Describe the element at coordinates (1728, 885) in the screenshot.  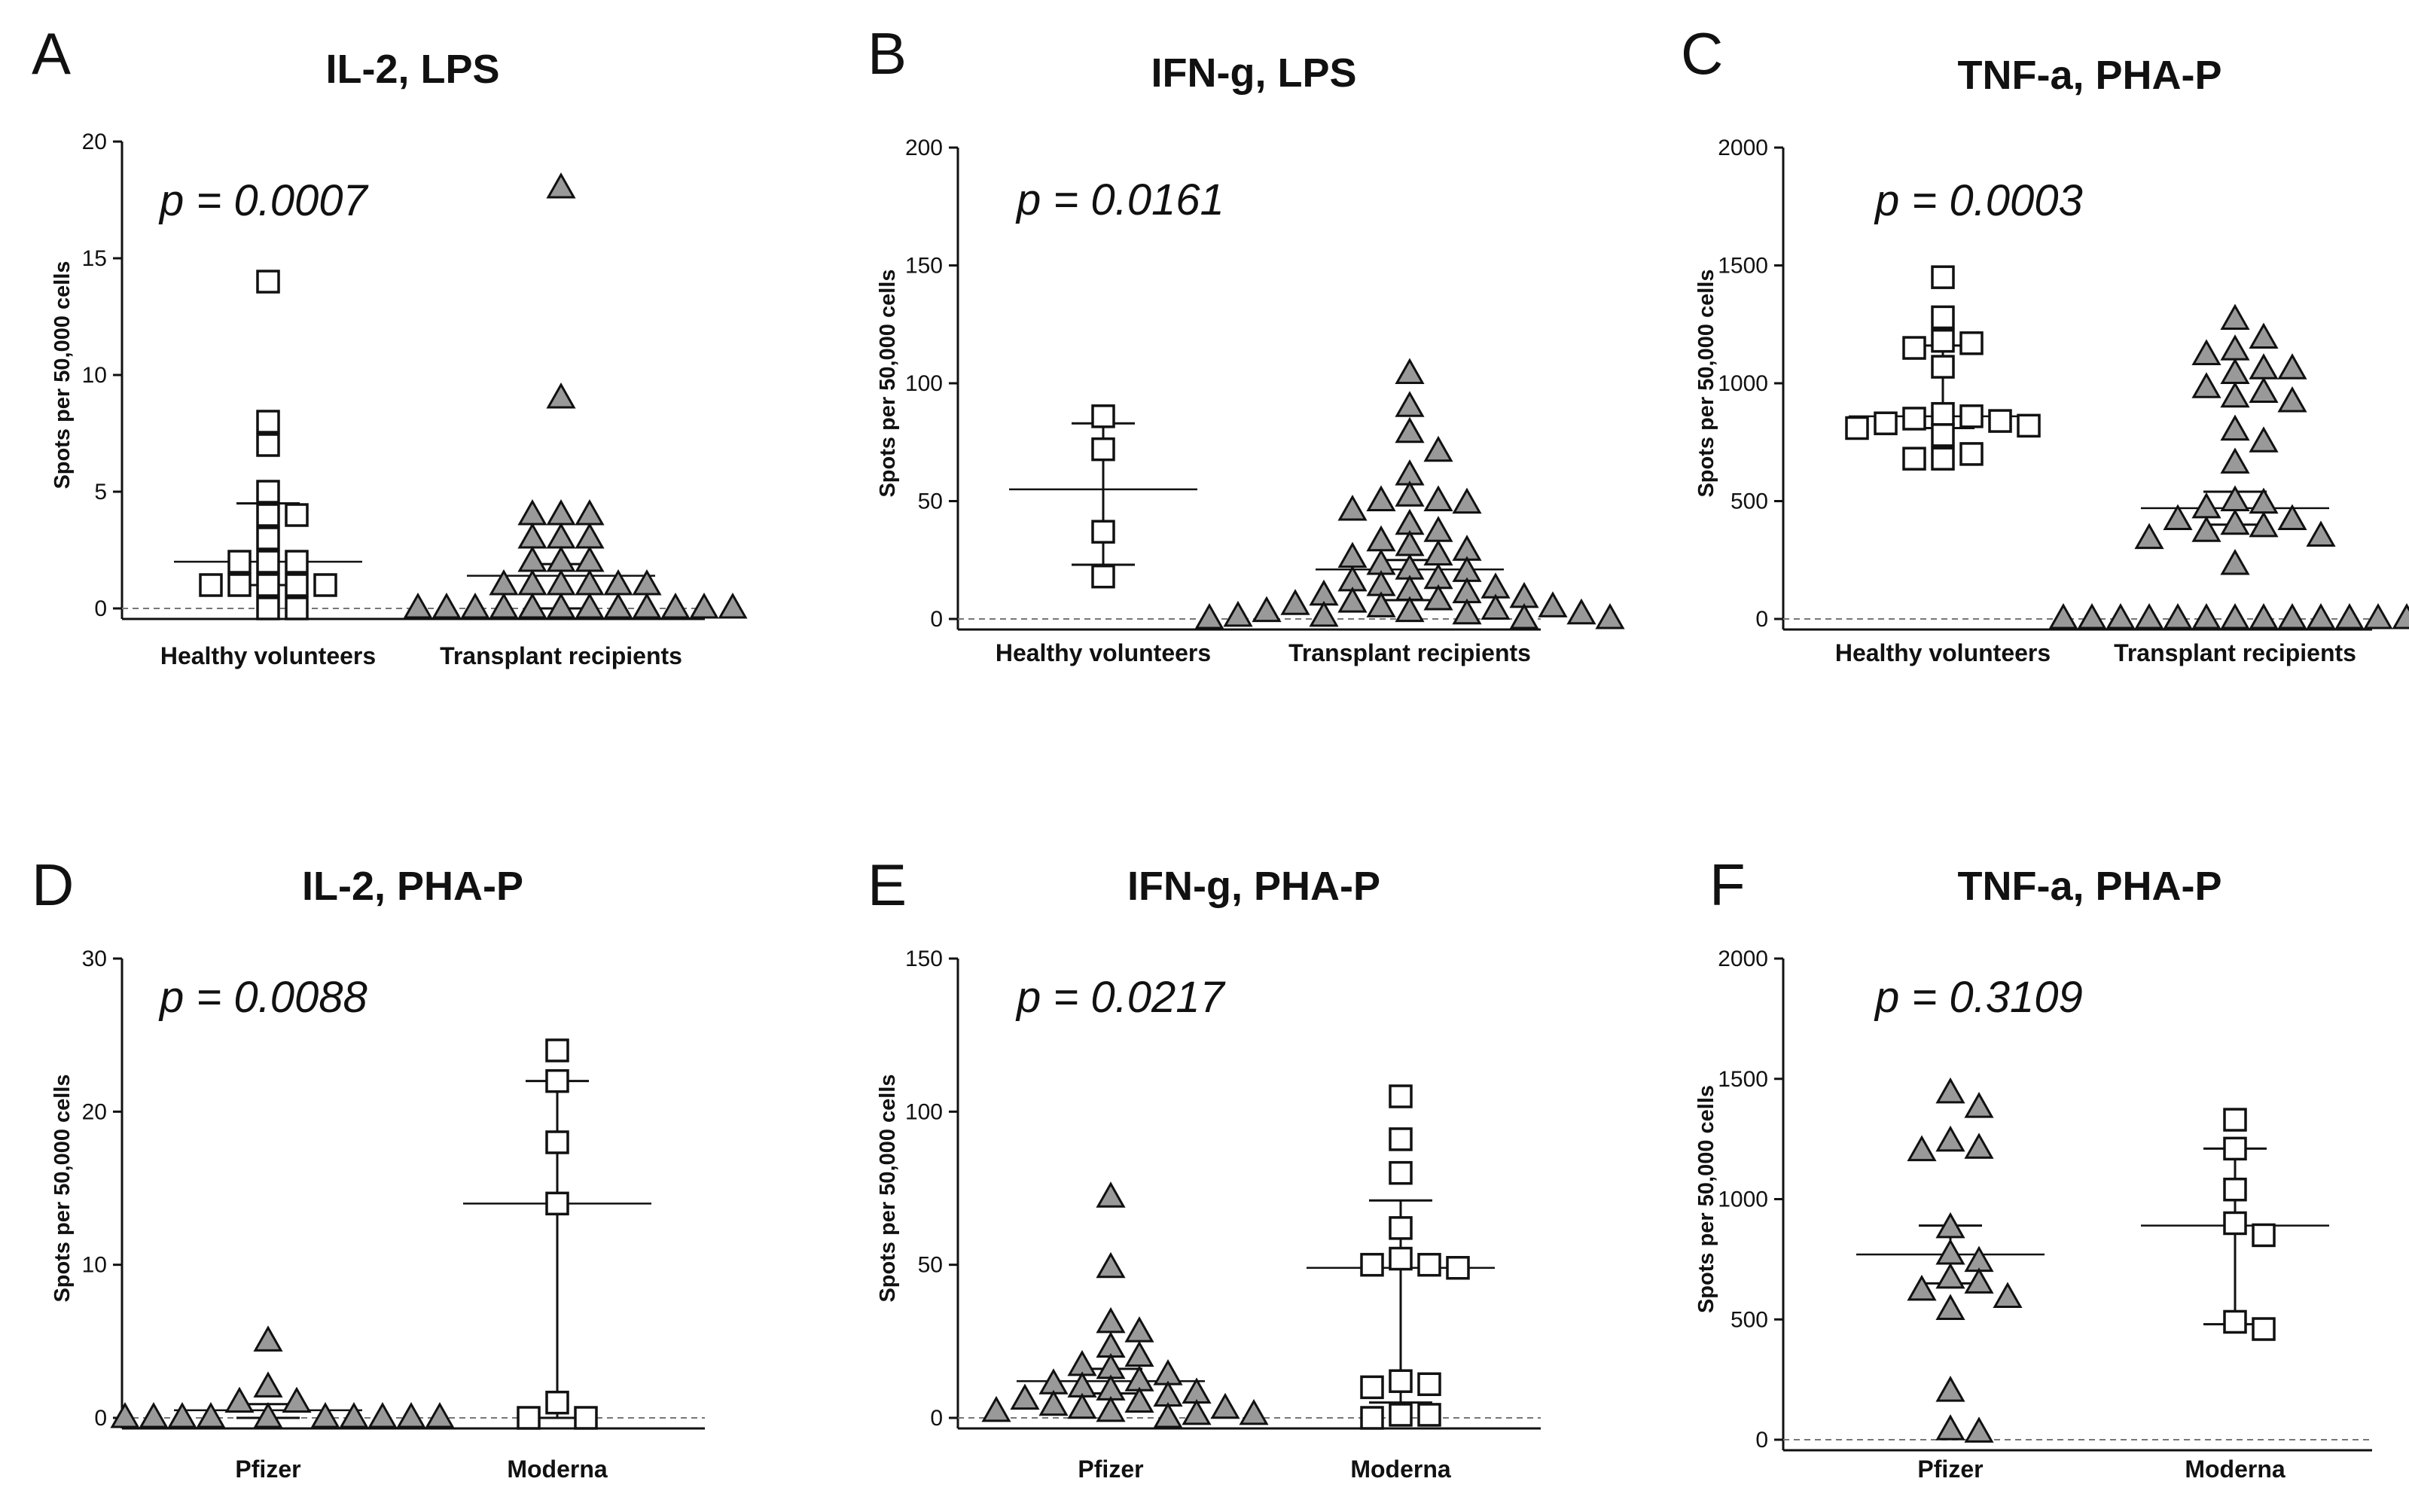
I see `panel-letter: F` at that location.